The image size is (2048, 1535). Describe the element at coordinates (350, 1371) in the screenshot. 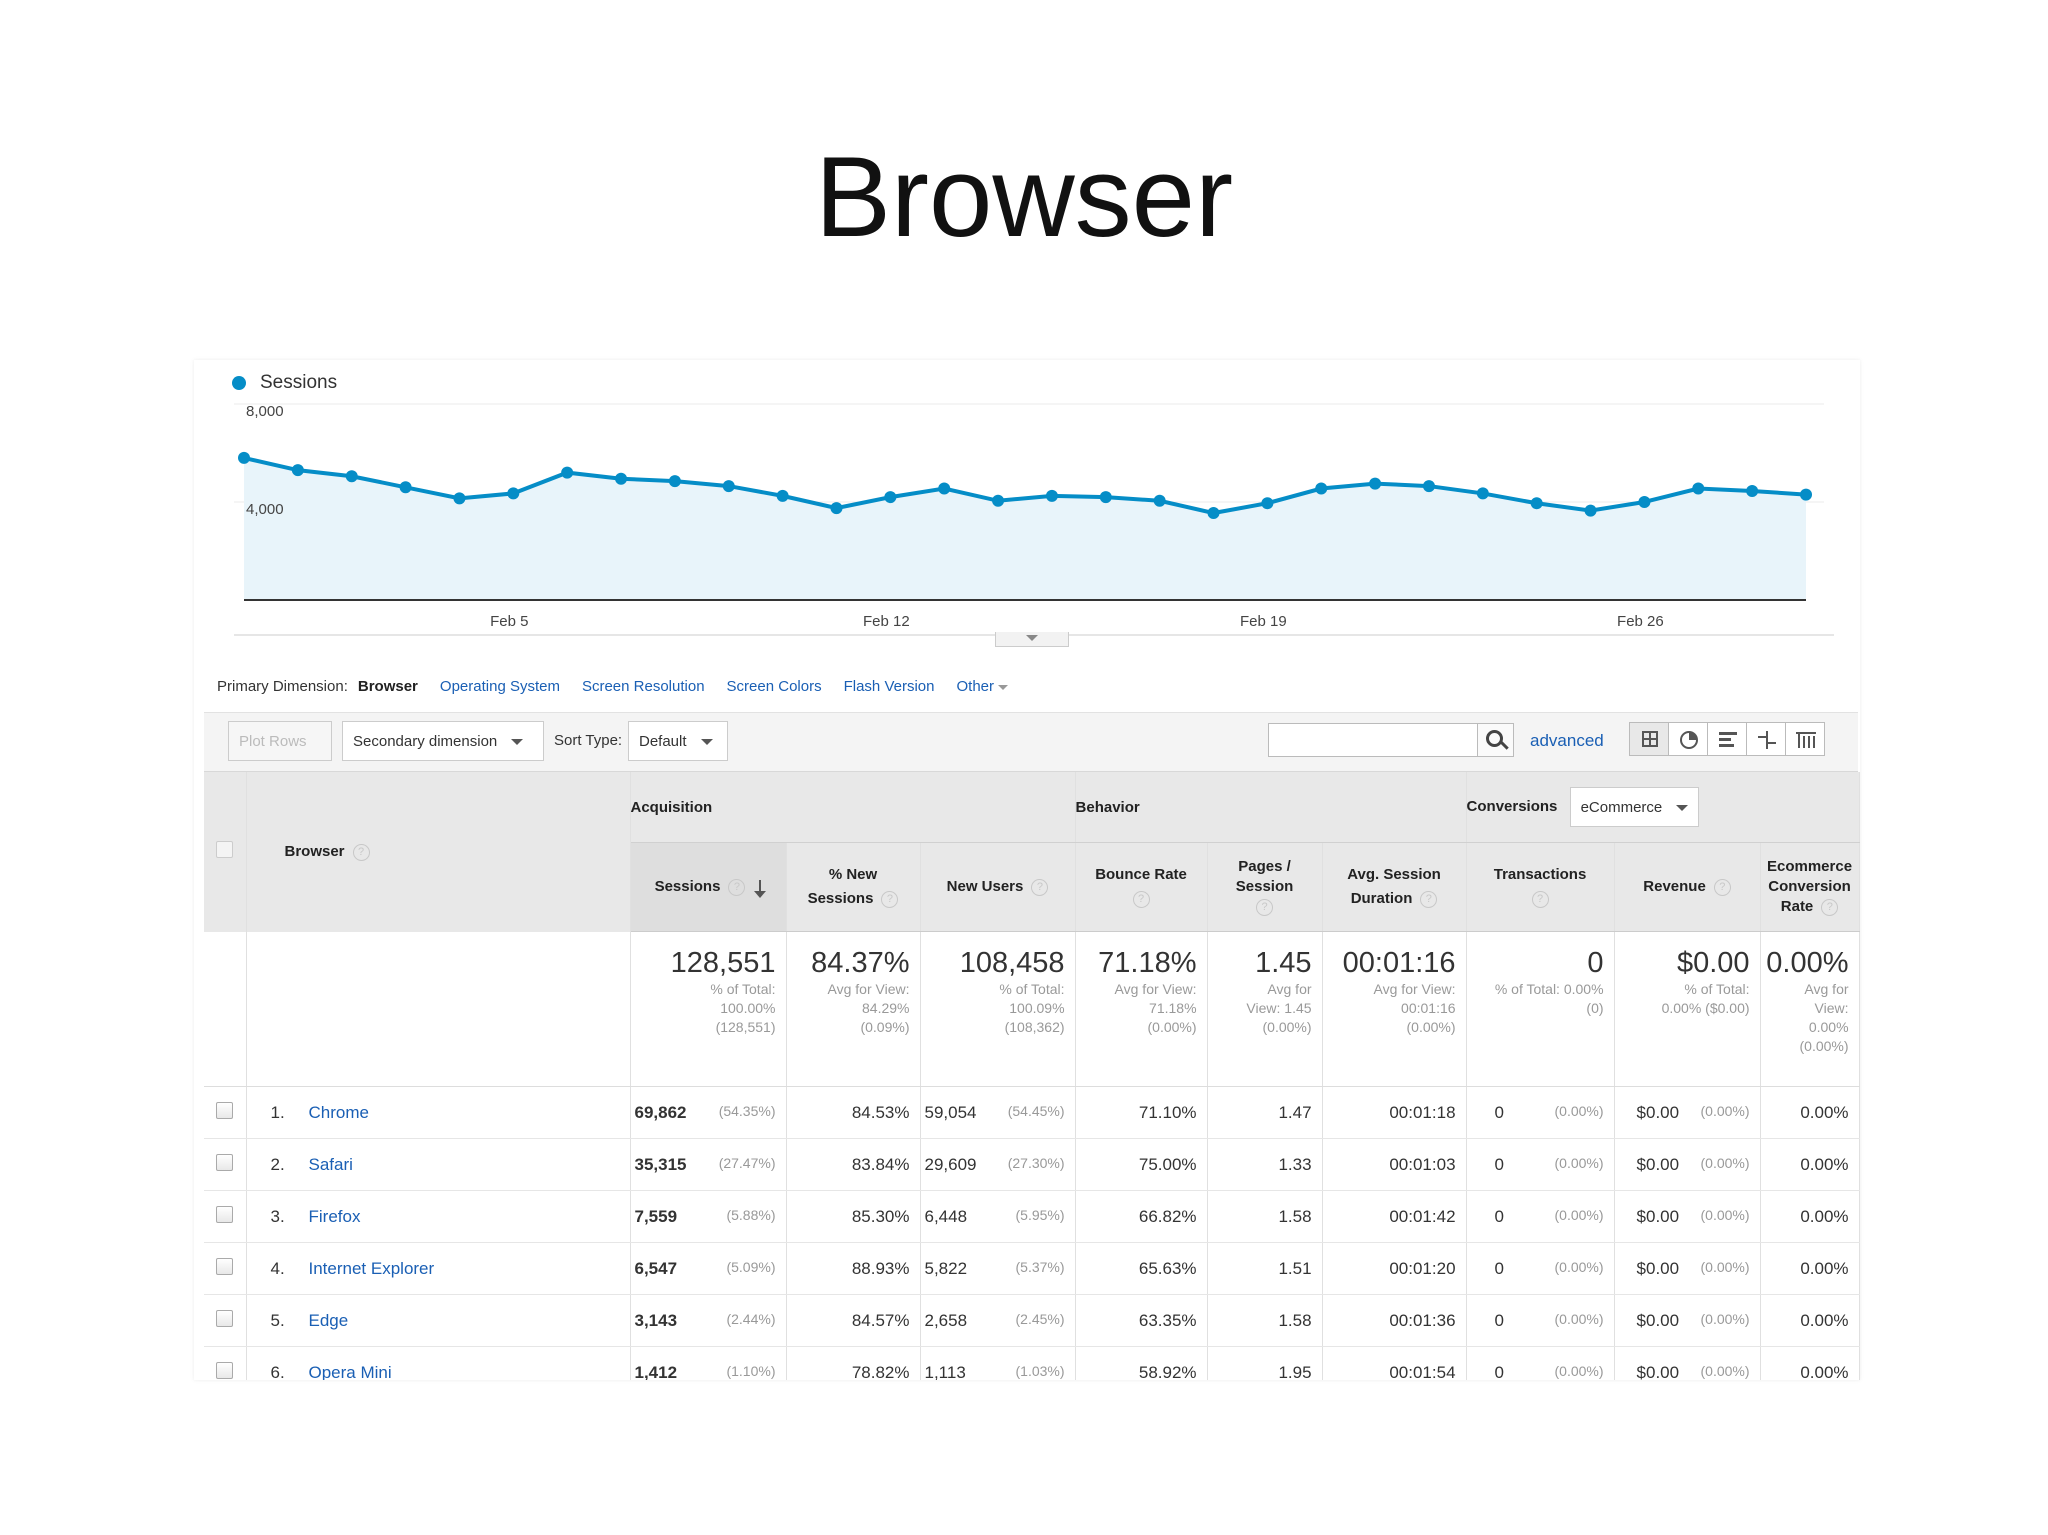

I see `browser-link: Opera Mini` at that location.